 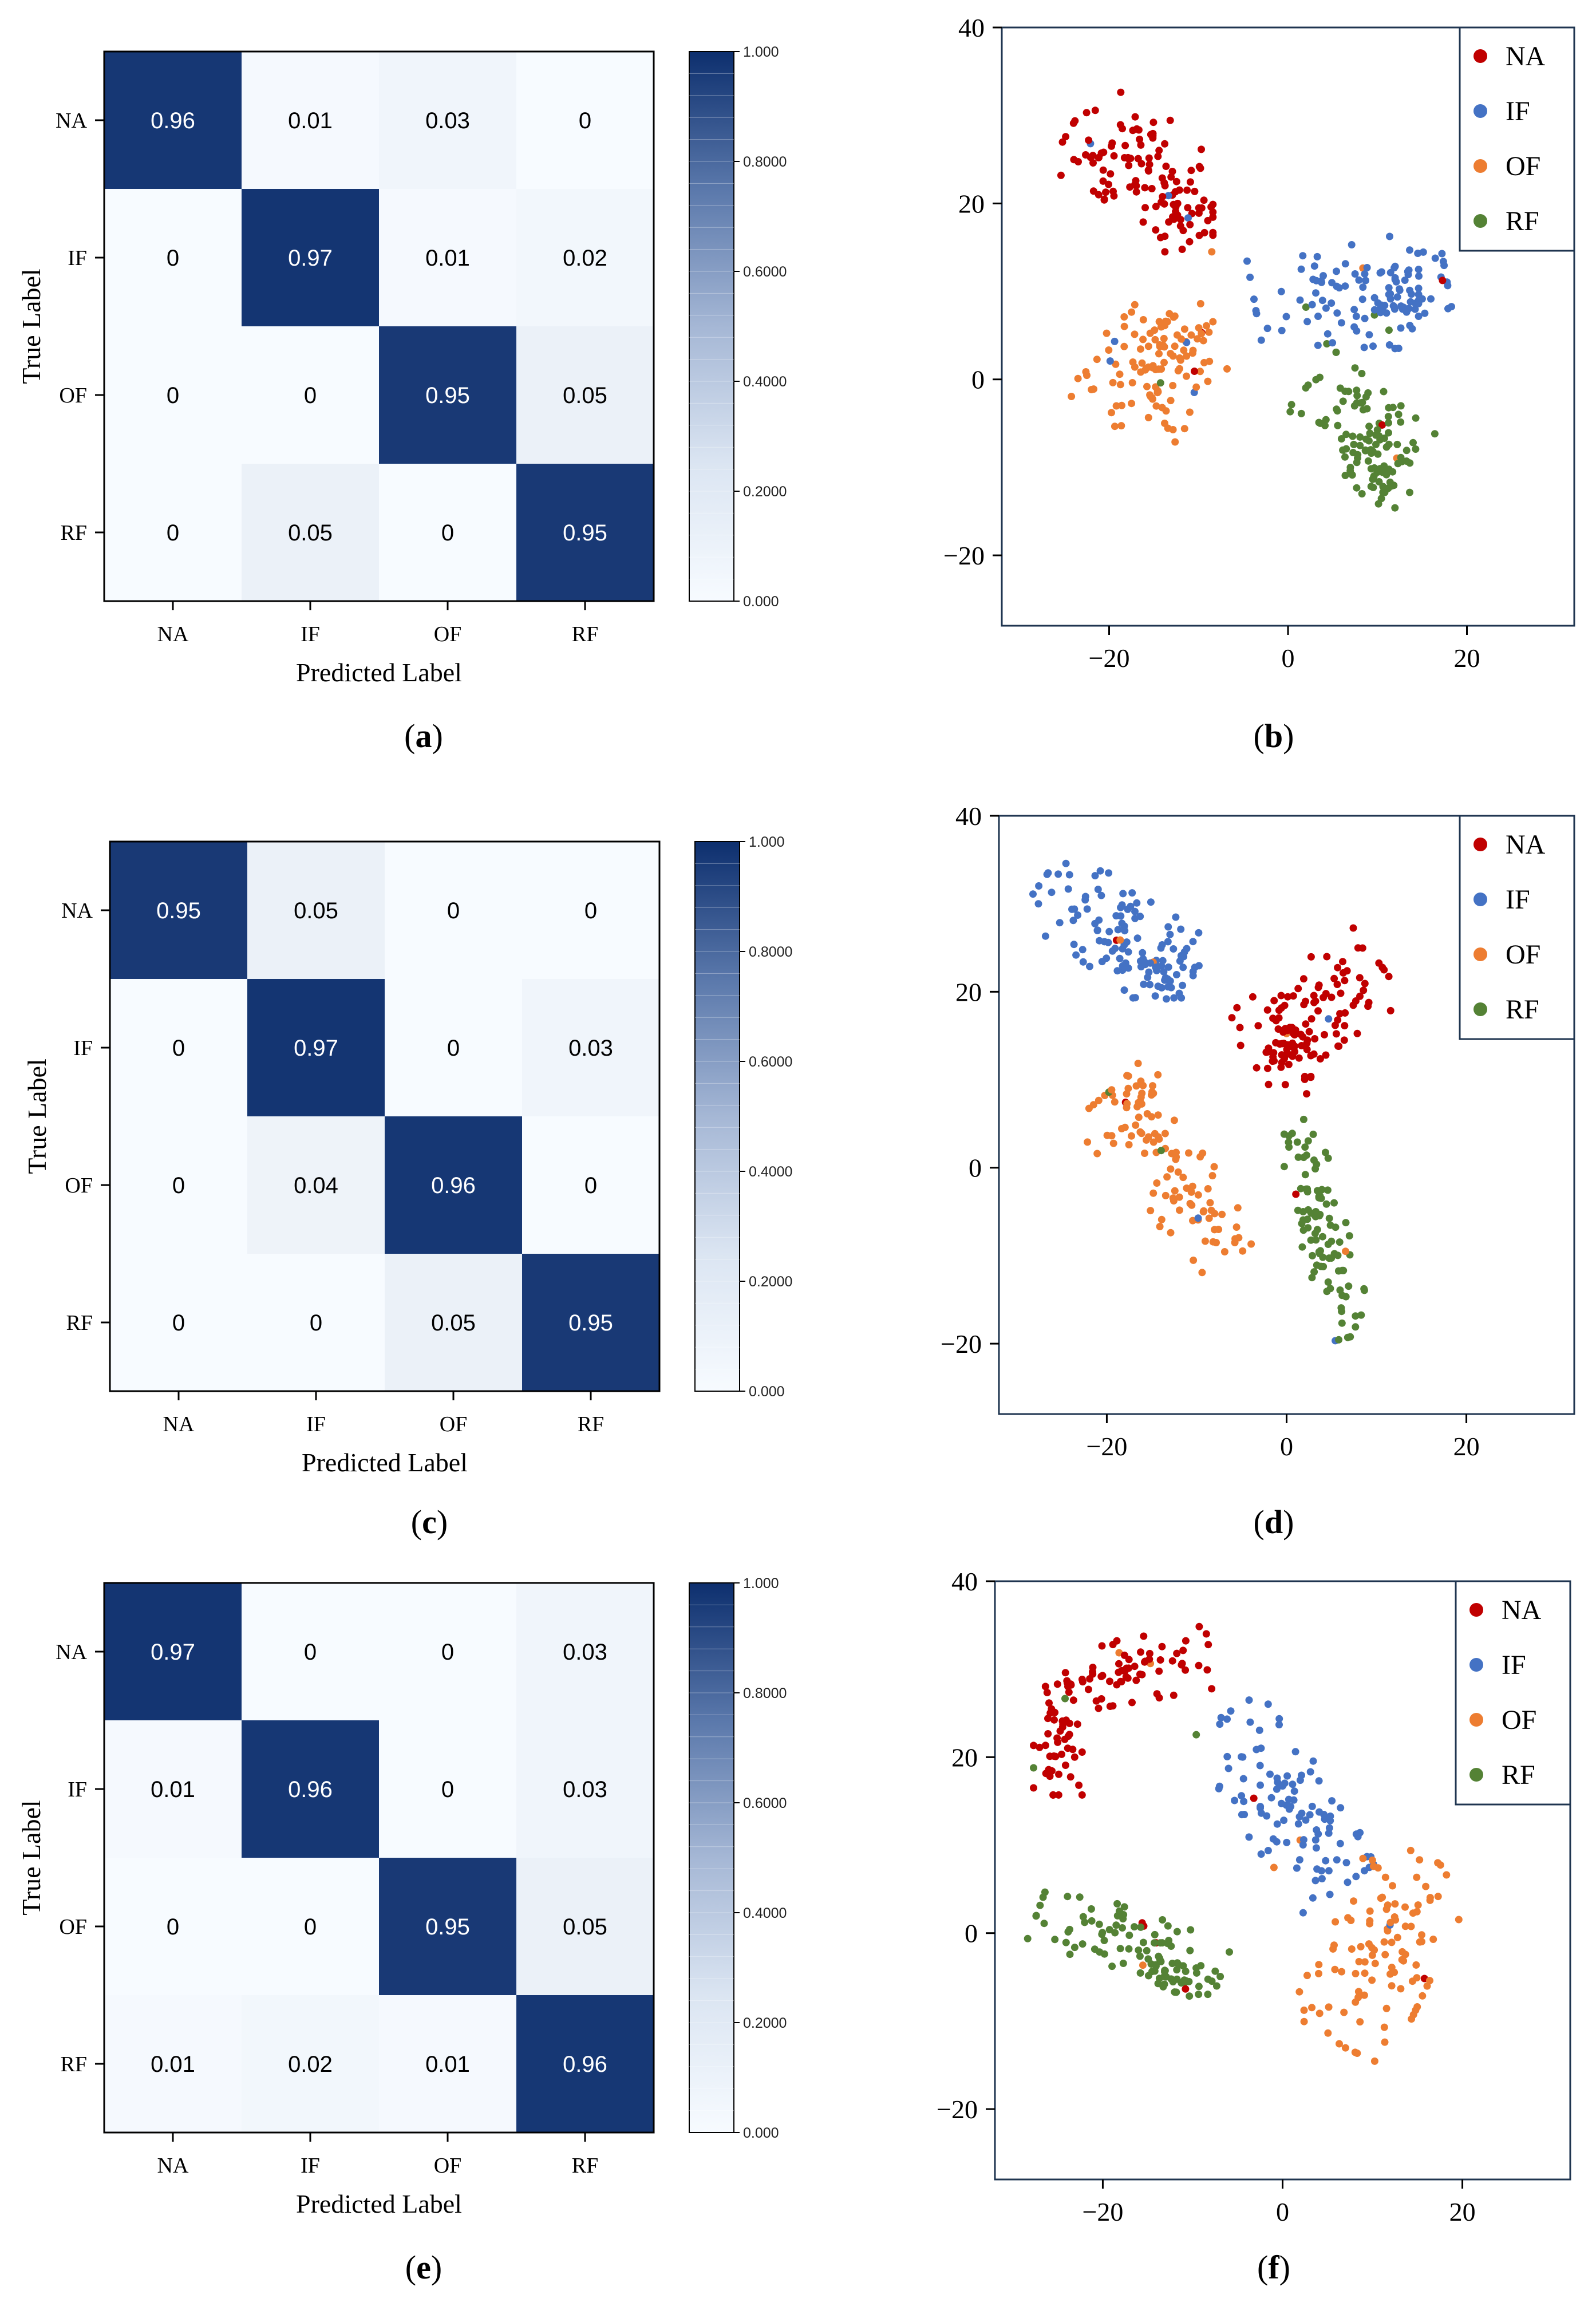 What do you see at coordinates (448, 2166) in the screenshot?
I see `x-tick-label: OF` at bounding box center [448, 2166].